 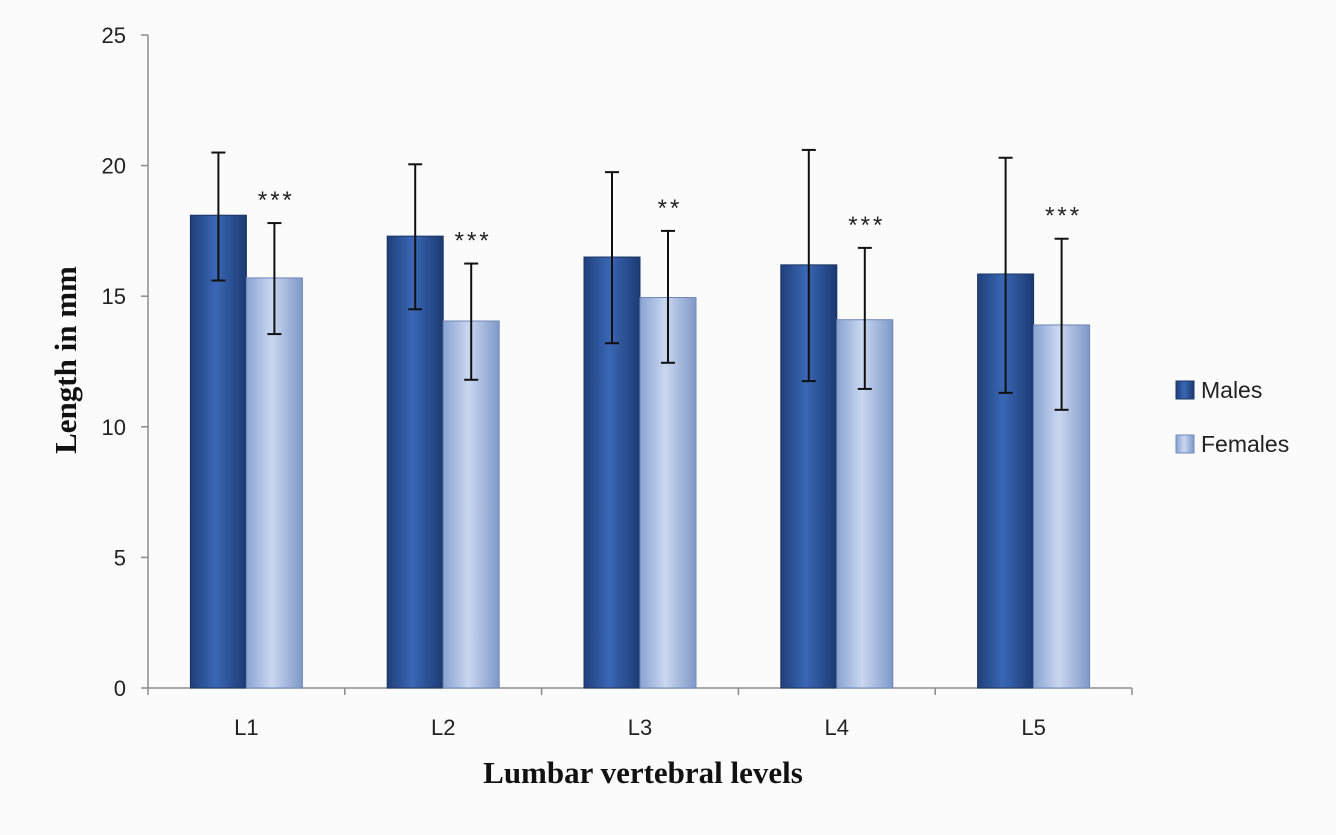 I want to click on y-tick-label: 0, so click(x=120, y=688).